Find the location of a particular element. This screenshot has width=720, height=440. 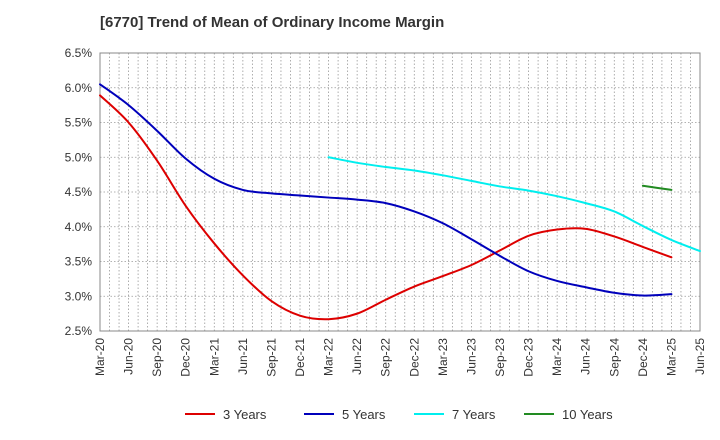

legend: 3 Years 5 Years 7 Years 10 Years is located at coordinates (399, 414).